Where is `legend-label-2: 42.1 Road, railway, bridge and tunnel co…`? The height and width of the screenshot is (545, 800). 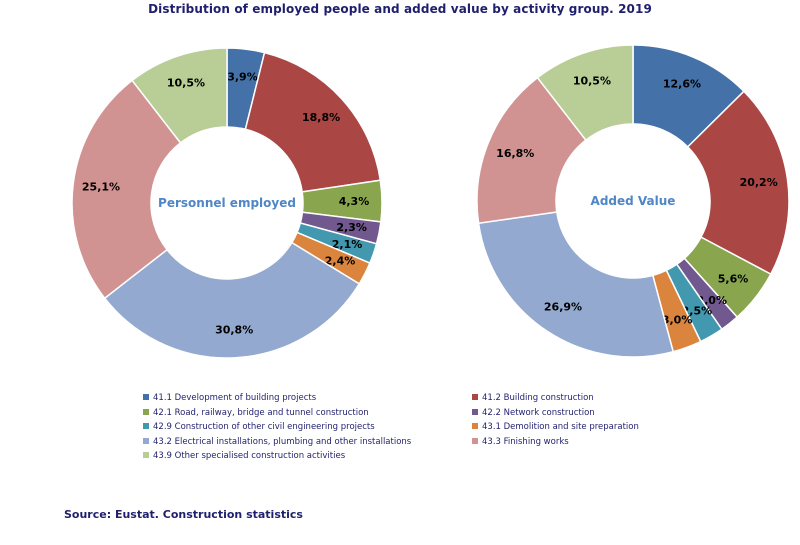 legend-label-2: 42.1 Road, railway, bridge and tunnel co… is located at coordinates (261, 412).